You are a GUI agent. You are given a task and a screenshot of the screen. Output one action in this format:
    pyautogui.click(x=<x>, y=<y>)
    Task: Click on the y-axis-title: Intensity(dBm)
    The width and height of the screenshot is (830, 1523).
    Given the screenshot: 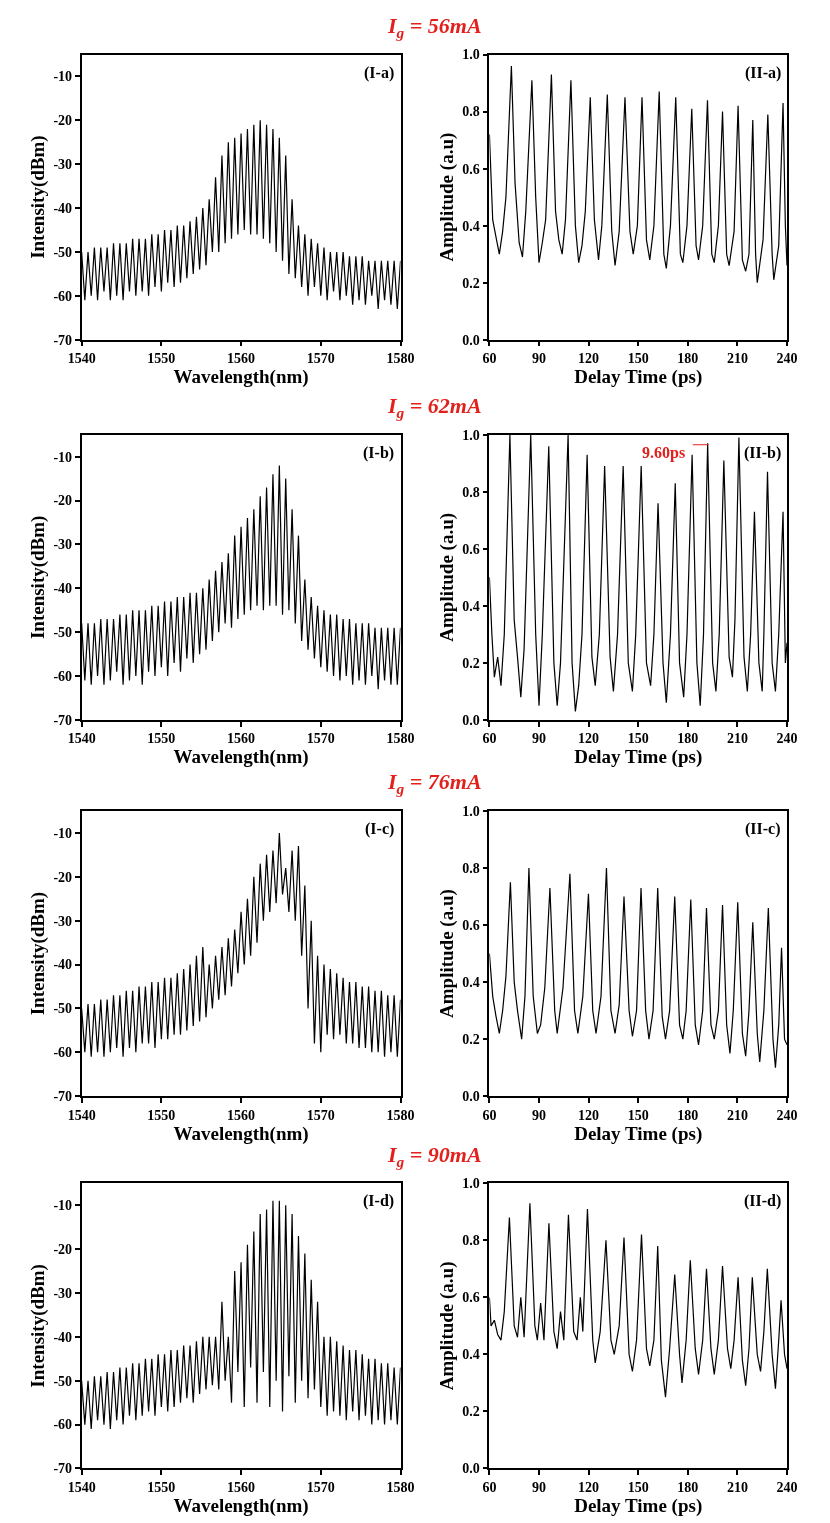 What is the action you would take?
    pyautogui.click(x=37, y=953)
    